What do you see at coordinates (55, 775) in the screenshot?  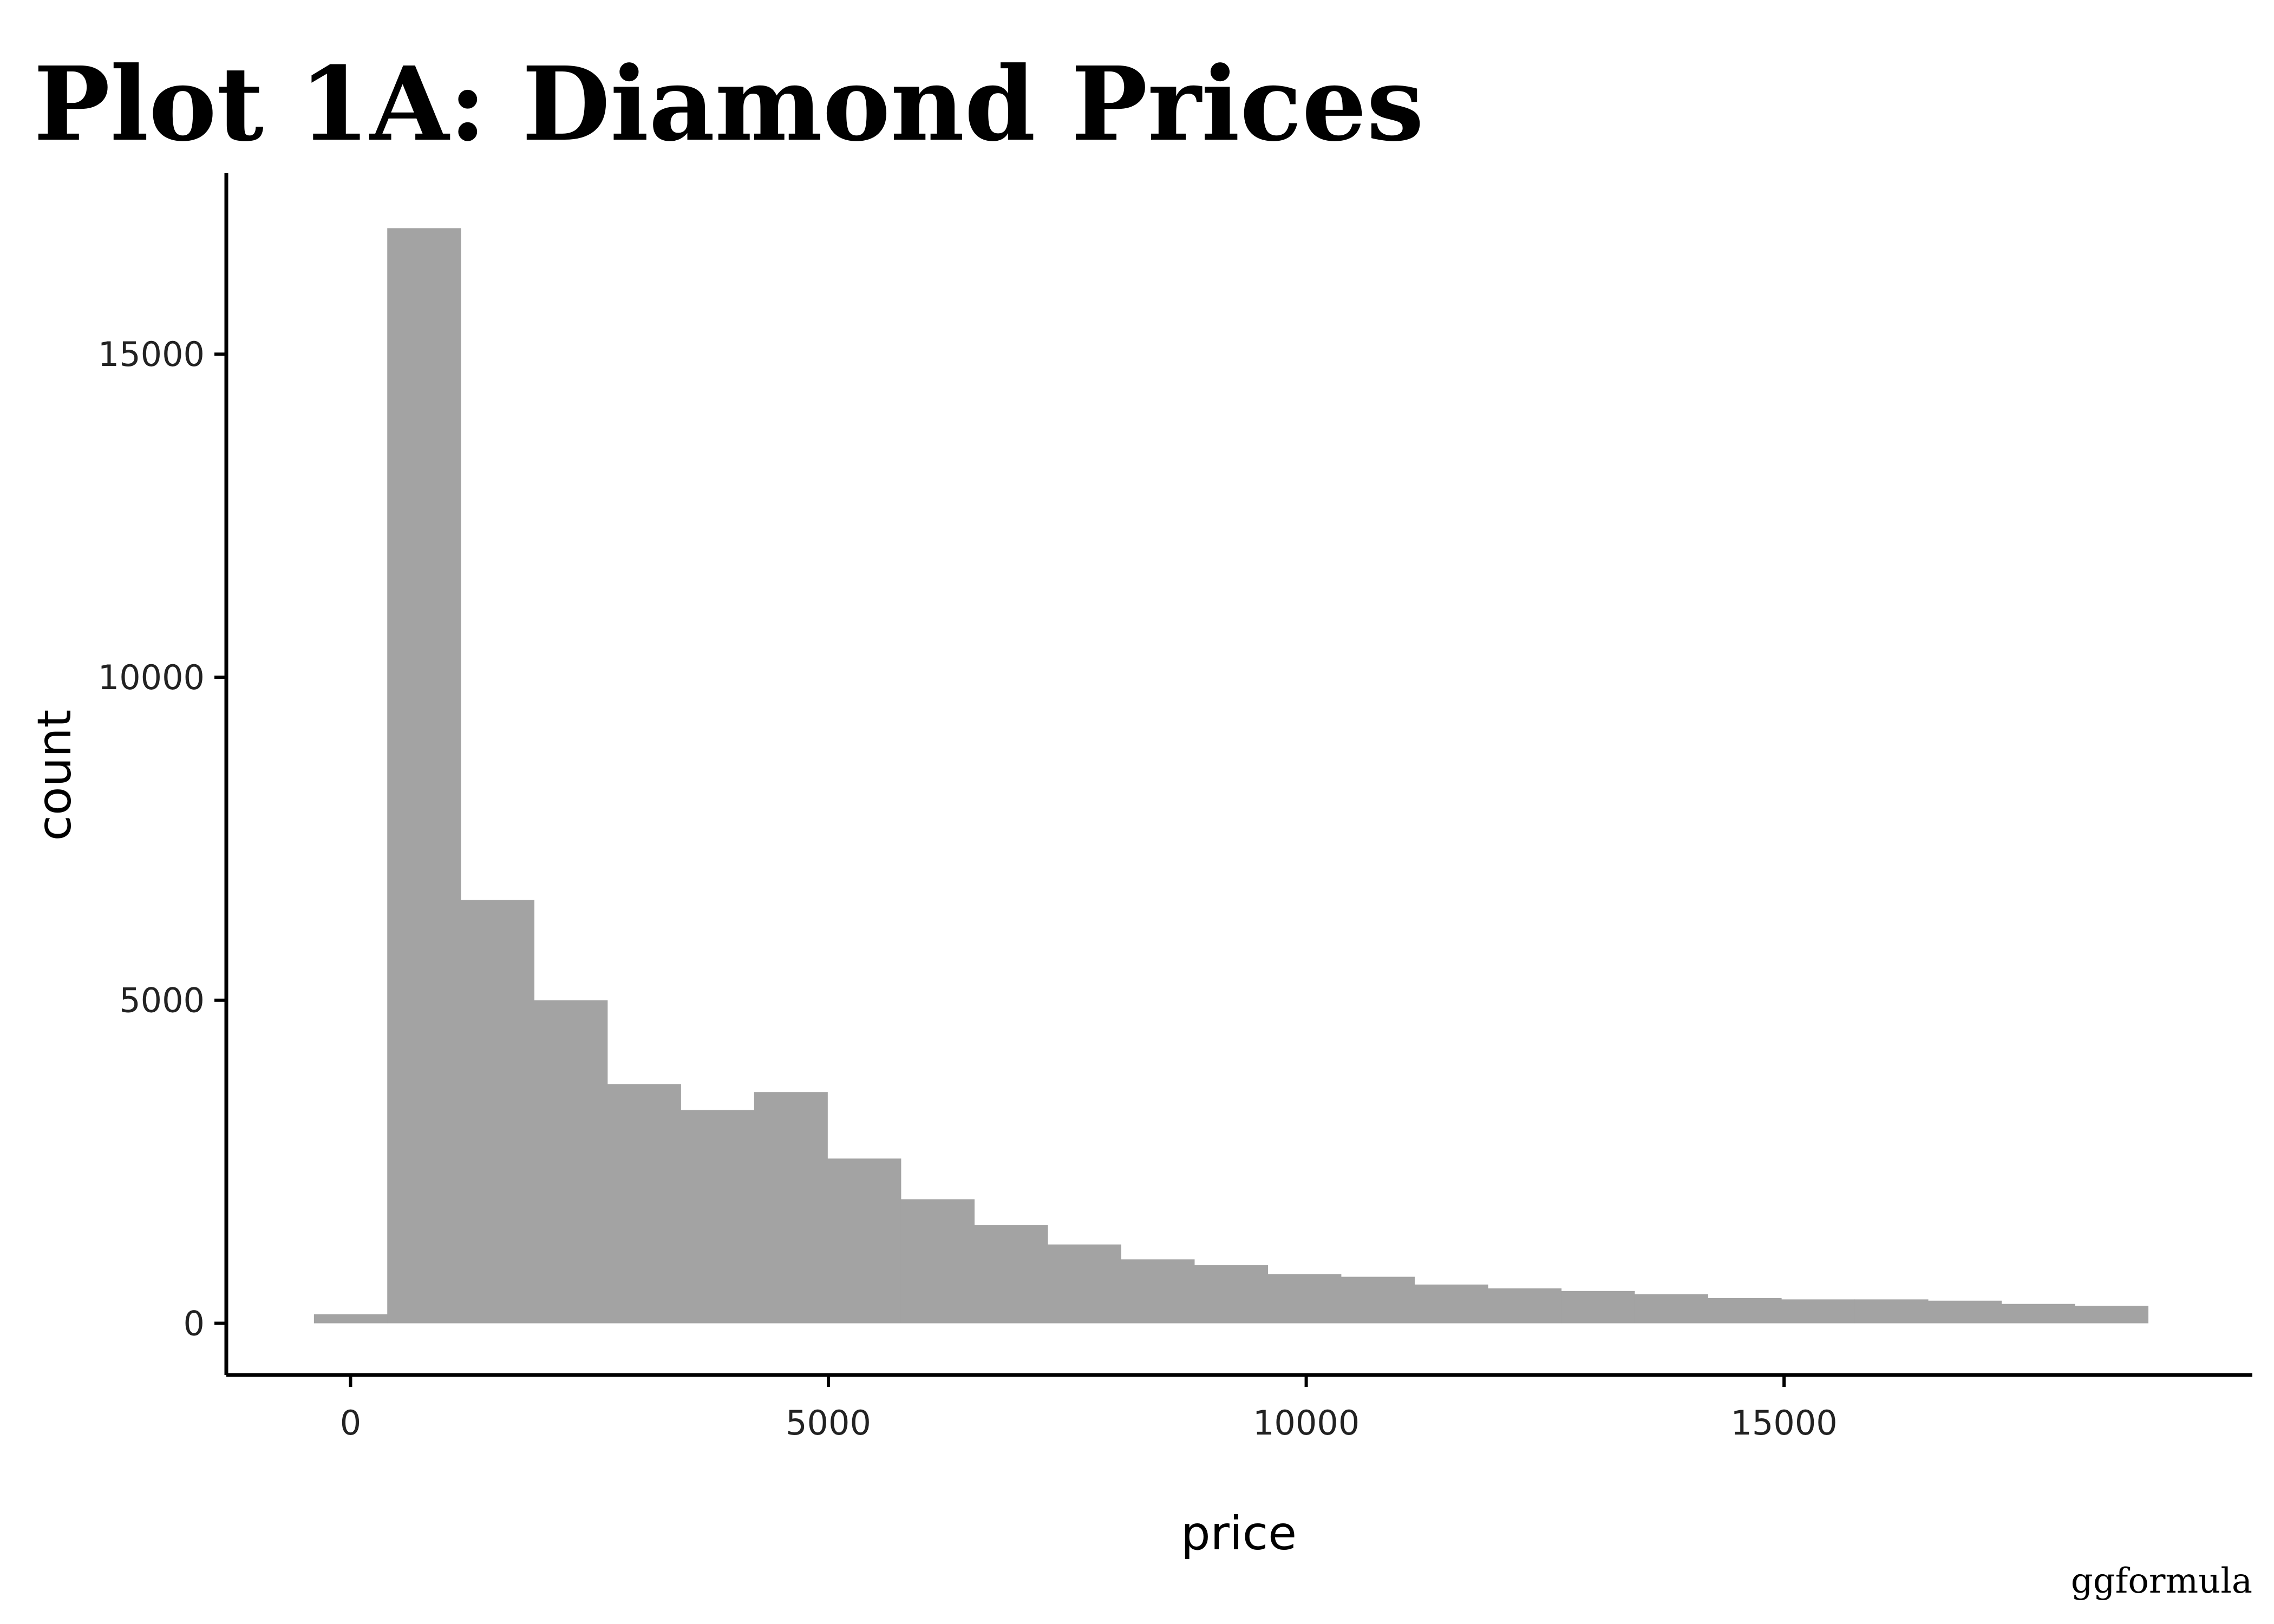 I see `y-axis-title: count` at bounding box center [55, 775].